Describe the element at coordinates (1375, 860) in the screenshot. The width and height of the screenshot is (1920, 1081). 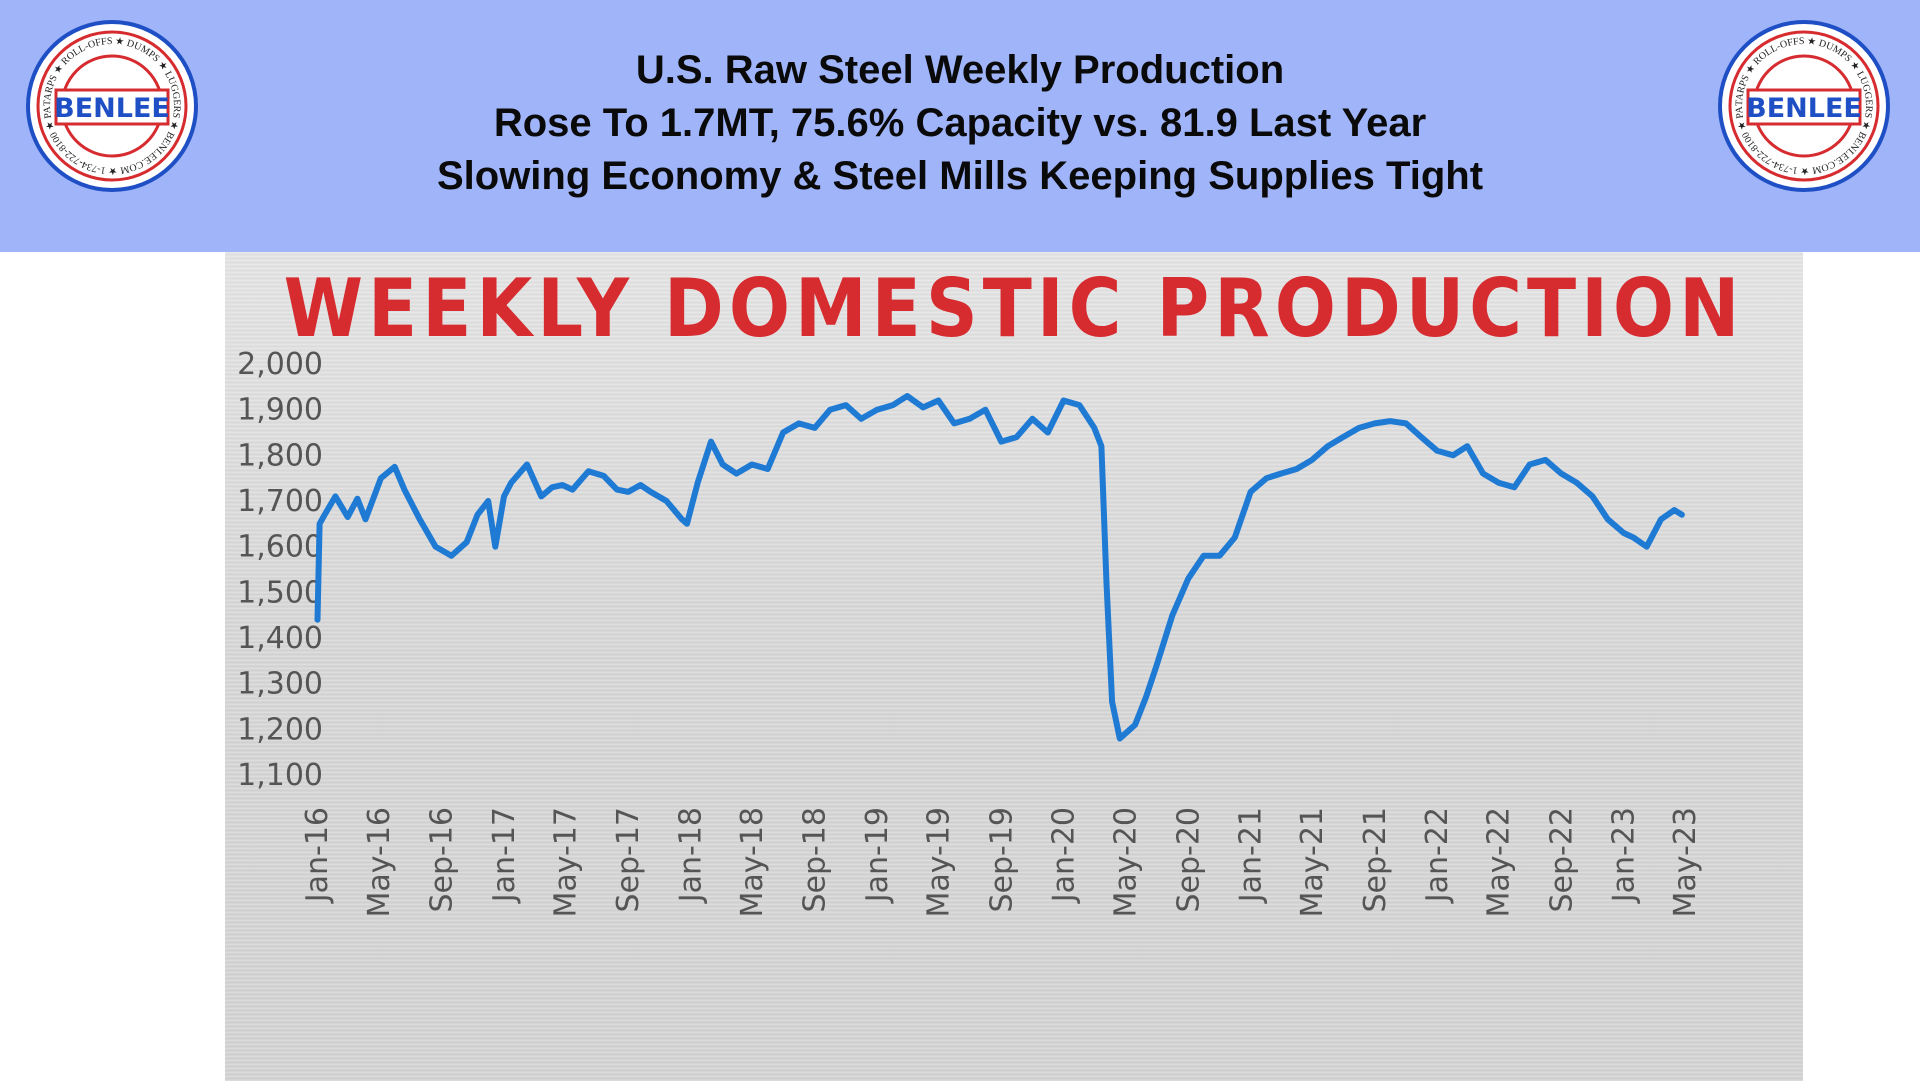
I see `x-tick-label: Sep-21` at that location.